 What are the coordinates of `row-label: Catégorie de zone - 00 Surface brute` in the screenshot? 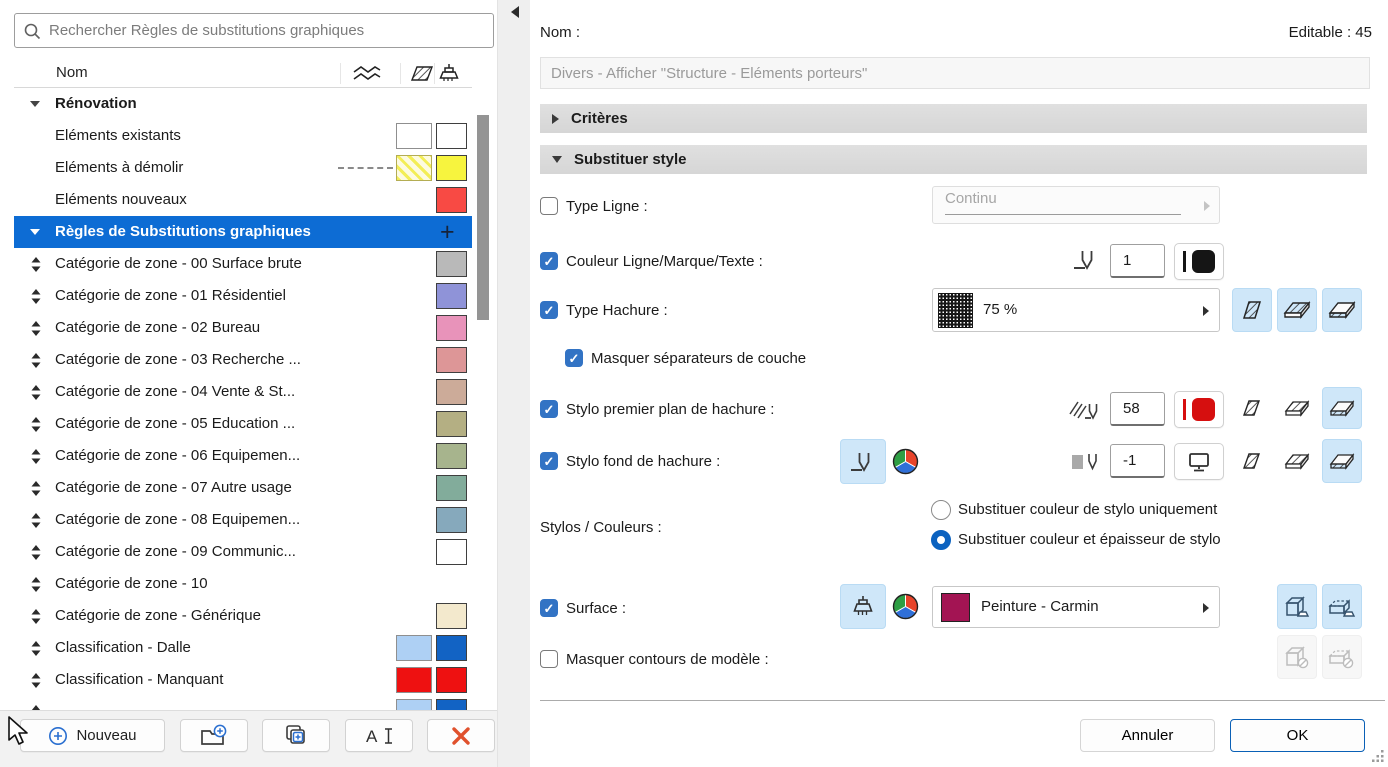 It's located at (178, 263).